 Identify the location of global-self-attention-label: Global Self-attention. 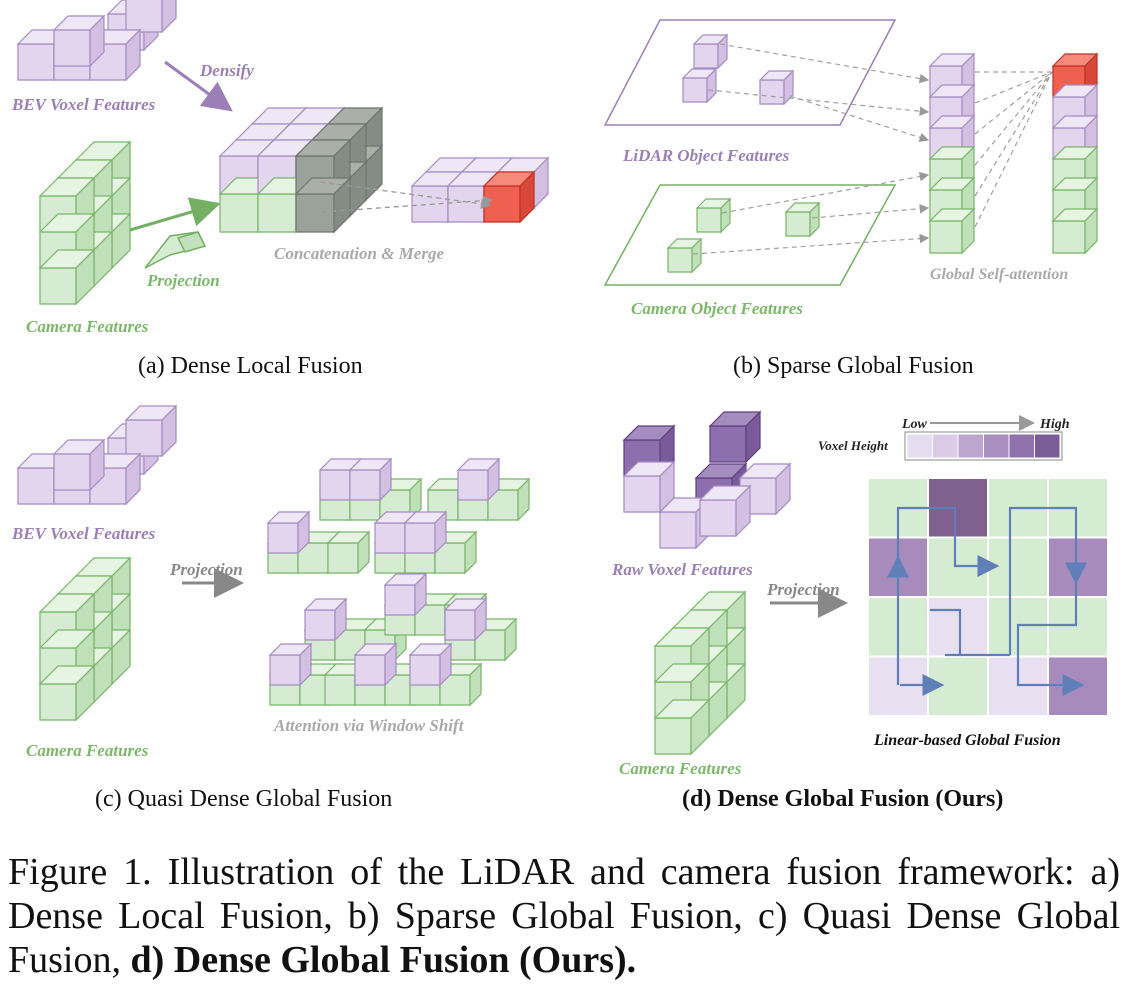
(999, 274).